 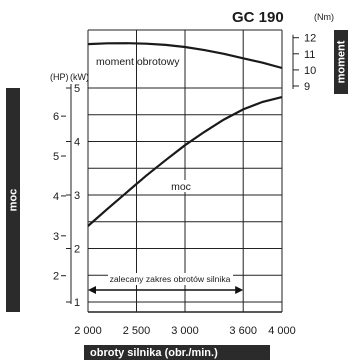 What do you see at coordinates (77, 196) in the screenshot?
I see `kw-tick-label-2: 3` at bounding box center [77, 196].